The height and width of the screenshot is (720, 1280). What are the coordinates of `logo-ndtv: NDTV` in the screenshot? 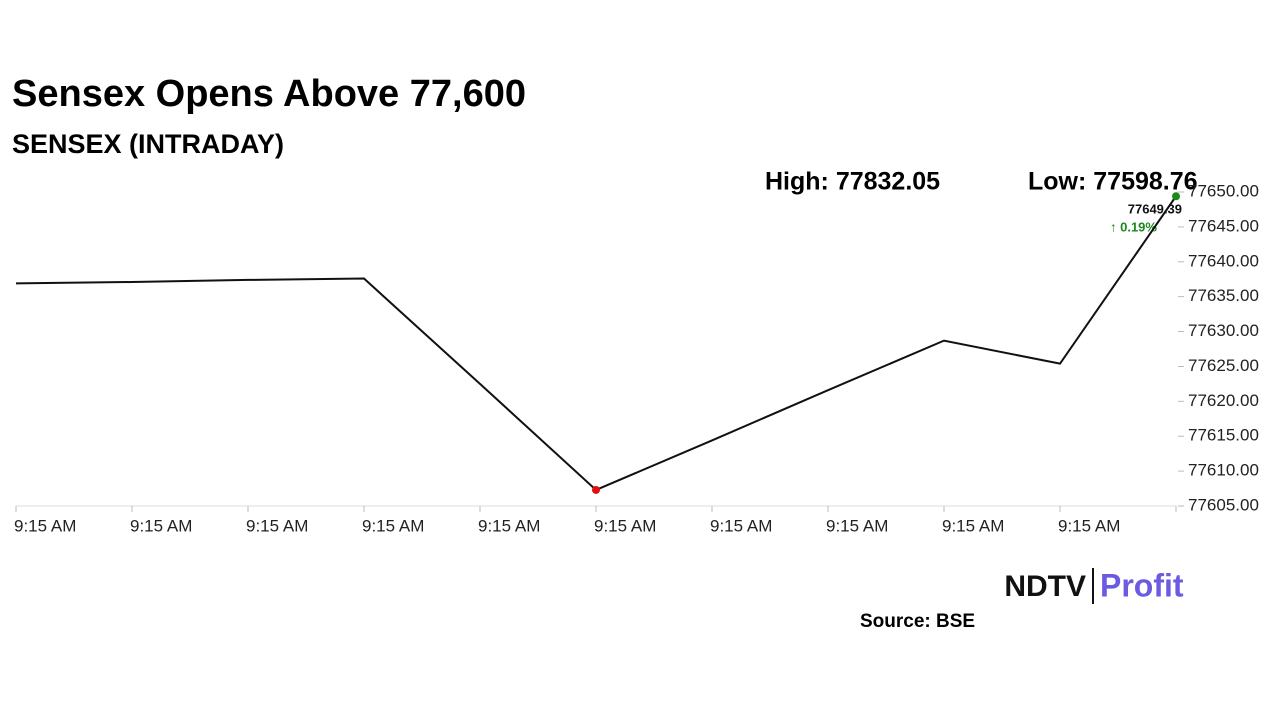 It's located at (1045, 586).